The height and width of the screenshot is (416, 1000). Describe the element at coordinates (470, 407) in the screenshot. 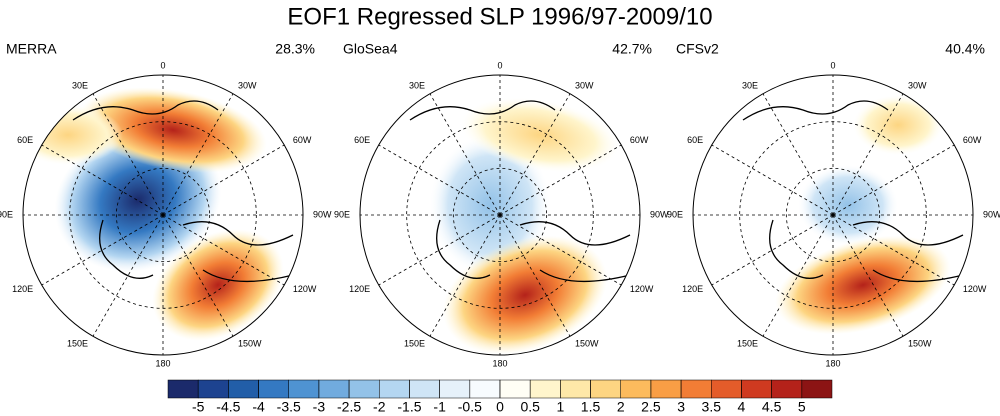

I see `colorbar-label: -0.5` at that location.